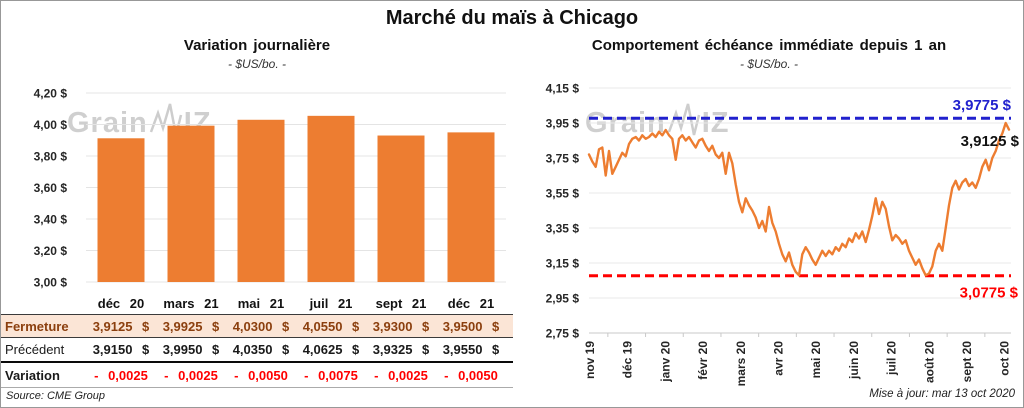 The width and height of the screenshot is (1024, 408). I want to click on bar-déc 21, so click(471, 207).